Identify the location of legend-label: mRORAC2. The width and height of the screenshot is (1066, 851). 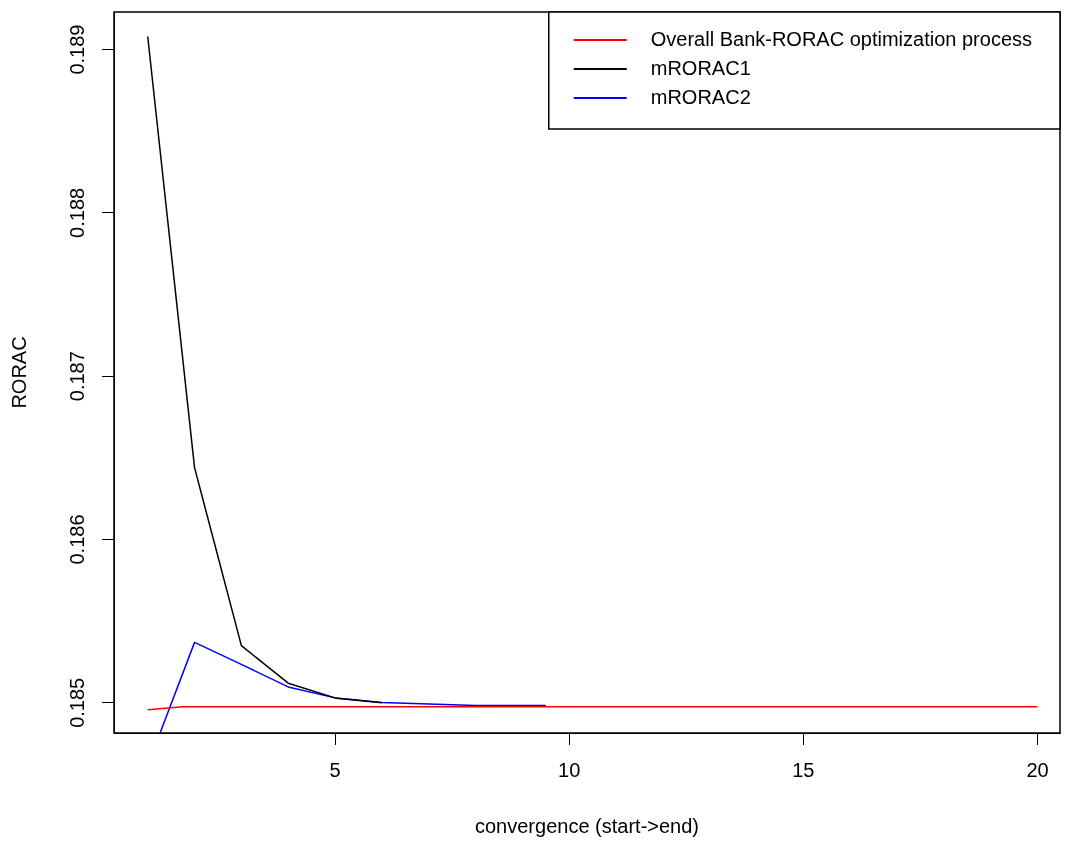
(700, 96).